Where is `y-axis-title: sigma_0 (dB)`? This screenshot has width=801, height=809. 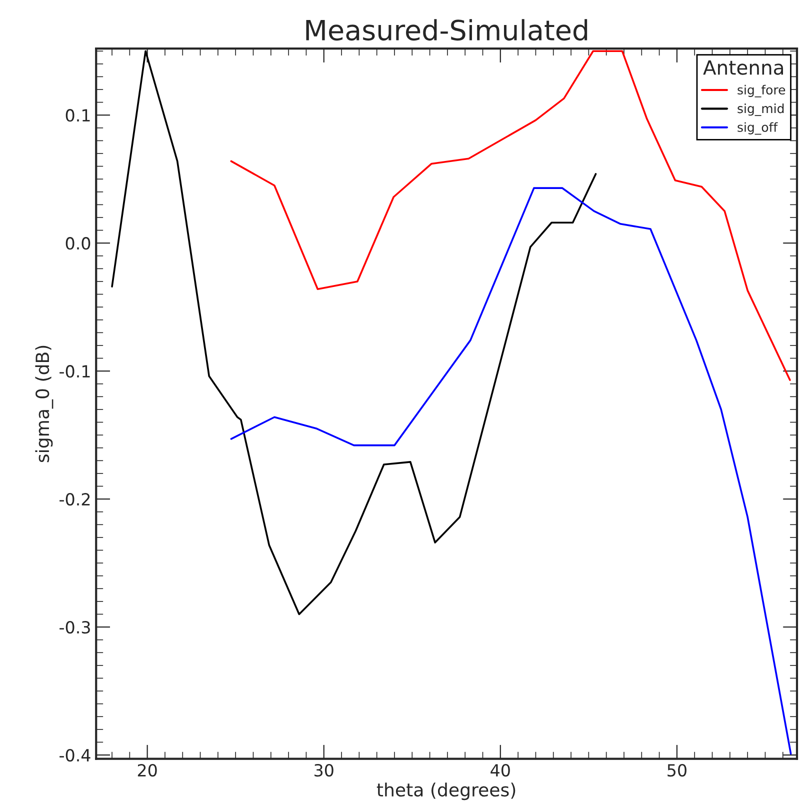 y-axis-title: sigma_0 (dB) is located at coordinates (44, 404).